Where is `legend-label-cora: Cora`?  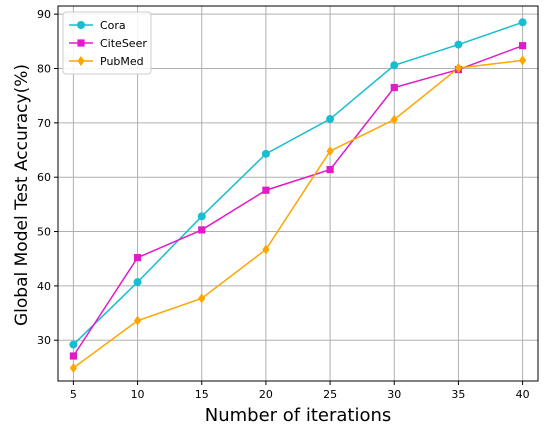 legend-label-cora: Cora is located at coordinates (113, 25).